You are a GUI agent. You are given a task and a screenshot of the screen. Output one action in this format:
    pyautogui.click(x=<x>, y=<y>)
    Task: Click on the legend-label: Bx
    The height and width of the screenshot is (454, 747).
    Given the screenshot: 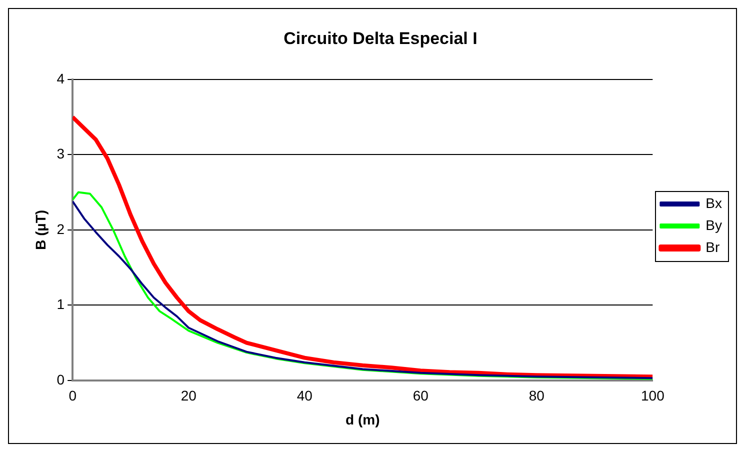 What is the action you would take?
    pyautogui.click(x=714, y=202)
    